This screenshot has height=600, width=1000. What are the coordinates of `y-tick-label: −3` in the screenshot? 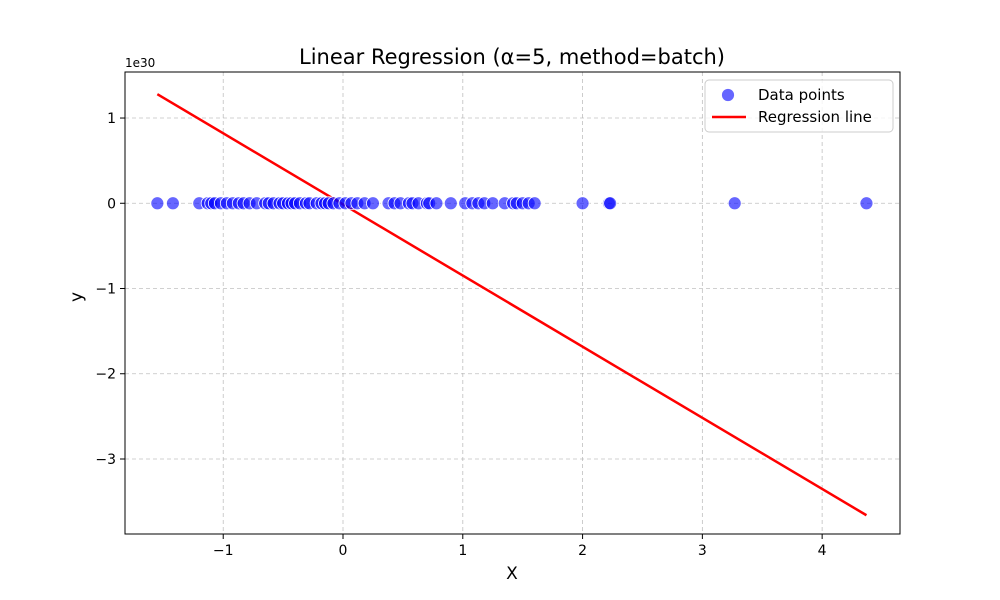 It's located at (105, 460).